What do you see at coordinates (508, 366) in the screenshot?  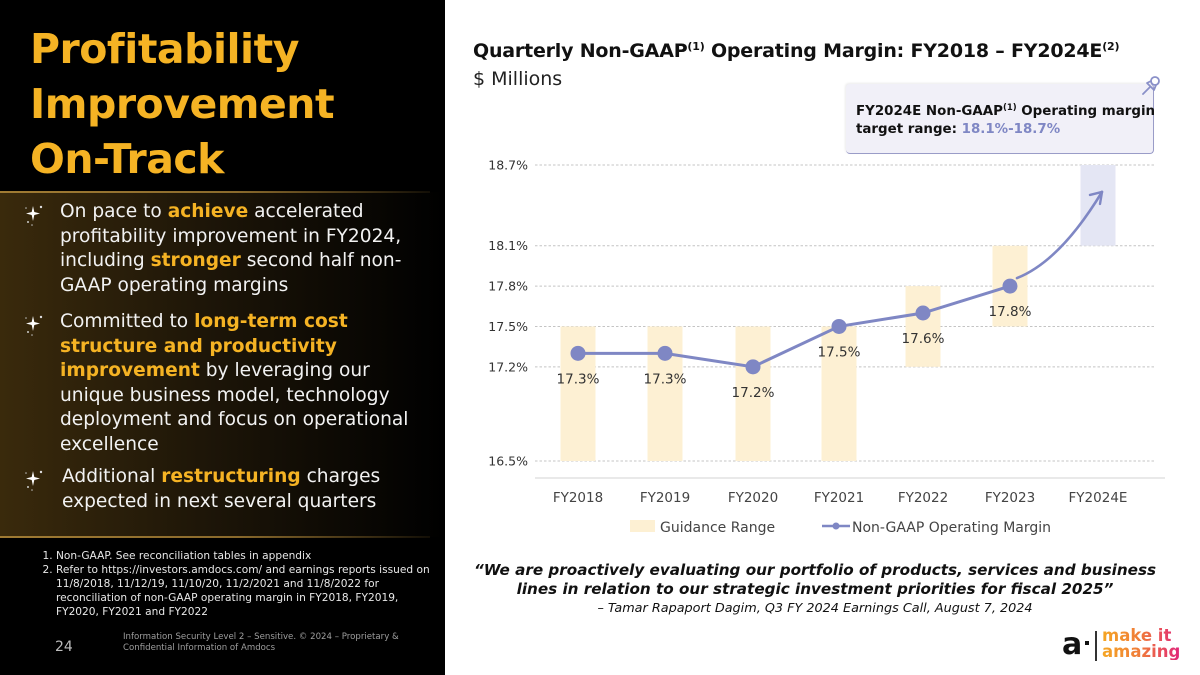 I see `y-tick-label: 17.2%` at bounding box center [508, 366].